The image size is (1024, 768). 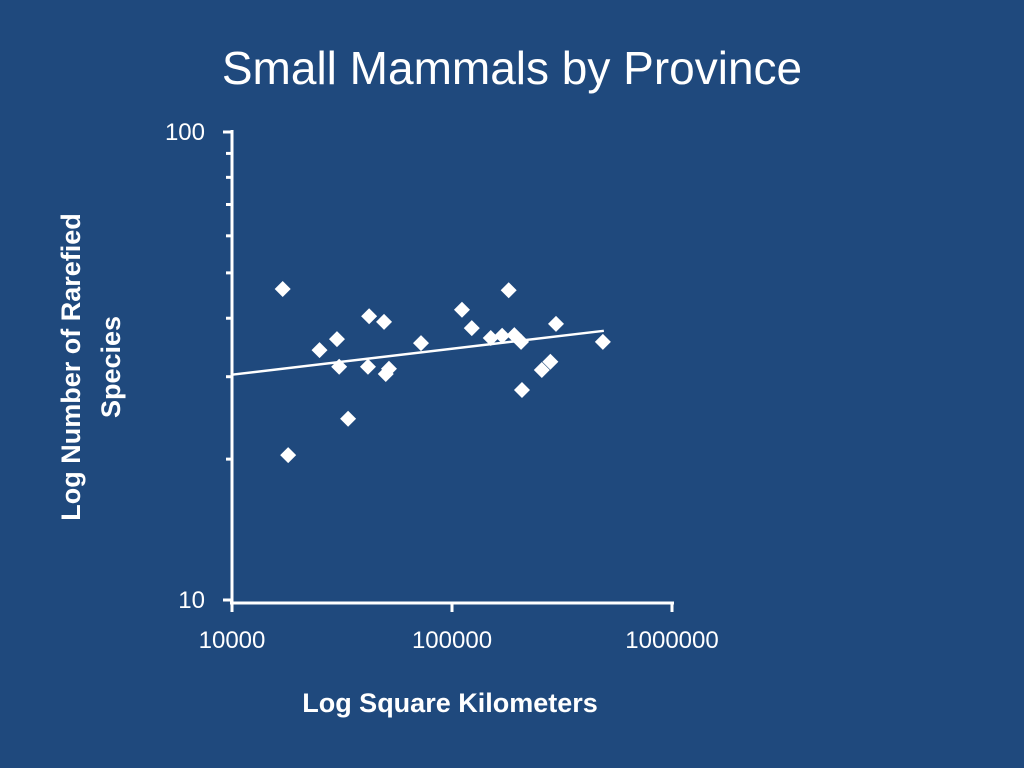 I want to click on chart-title: Small Mammals by Province, so click(x=512, y=68).